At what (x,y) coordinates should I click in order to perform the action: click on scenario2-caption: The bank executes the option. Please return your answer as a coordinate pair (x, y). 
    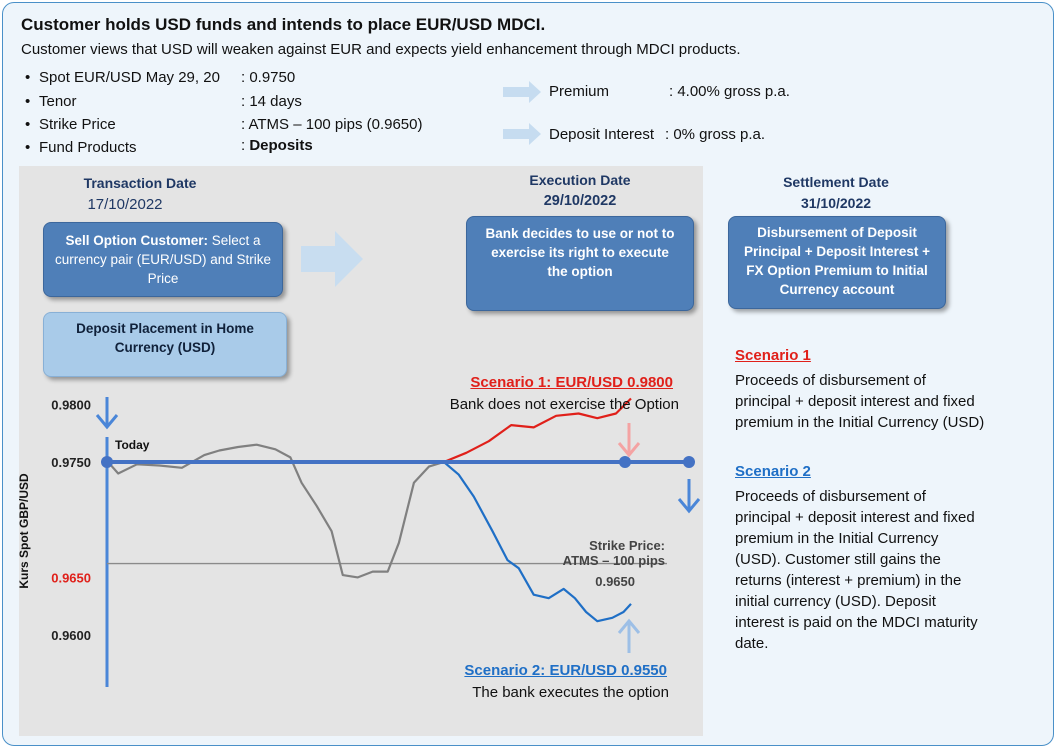
    Looking at the image, I should click on (570, 692).